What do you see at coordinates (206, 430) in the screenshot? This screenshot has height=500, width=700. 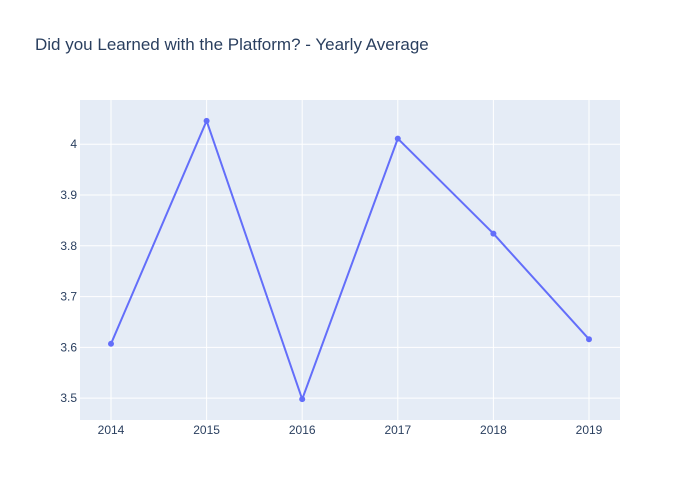 I see `x-tick-label: 2015` at bounding box center [206, 430].